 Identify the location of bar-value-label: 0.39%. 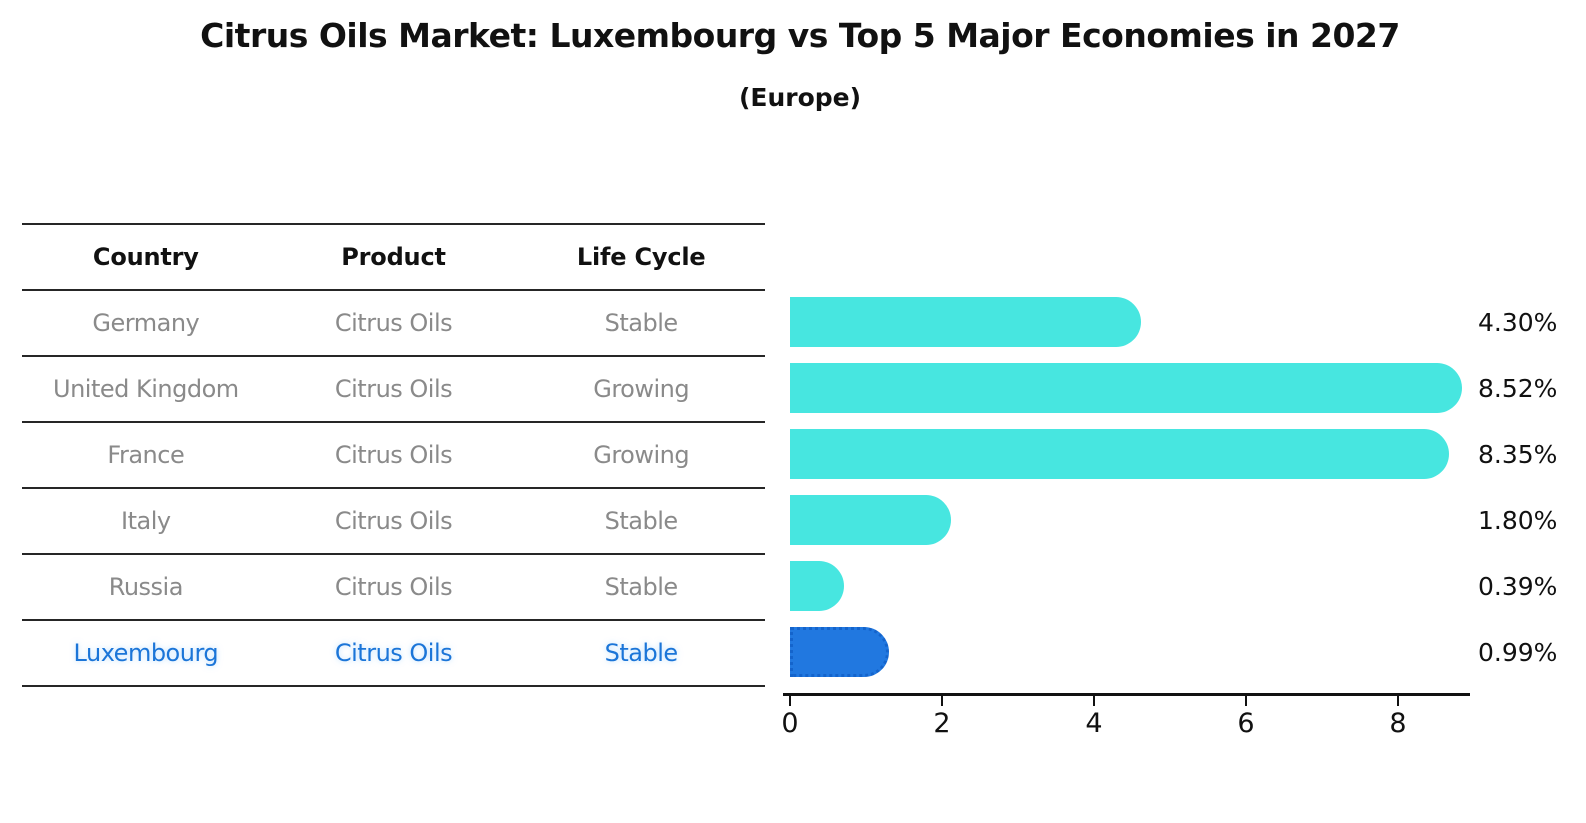
(1518, 586).